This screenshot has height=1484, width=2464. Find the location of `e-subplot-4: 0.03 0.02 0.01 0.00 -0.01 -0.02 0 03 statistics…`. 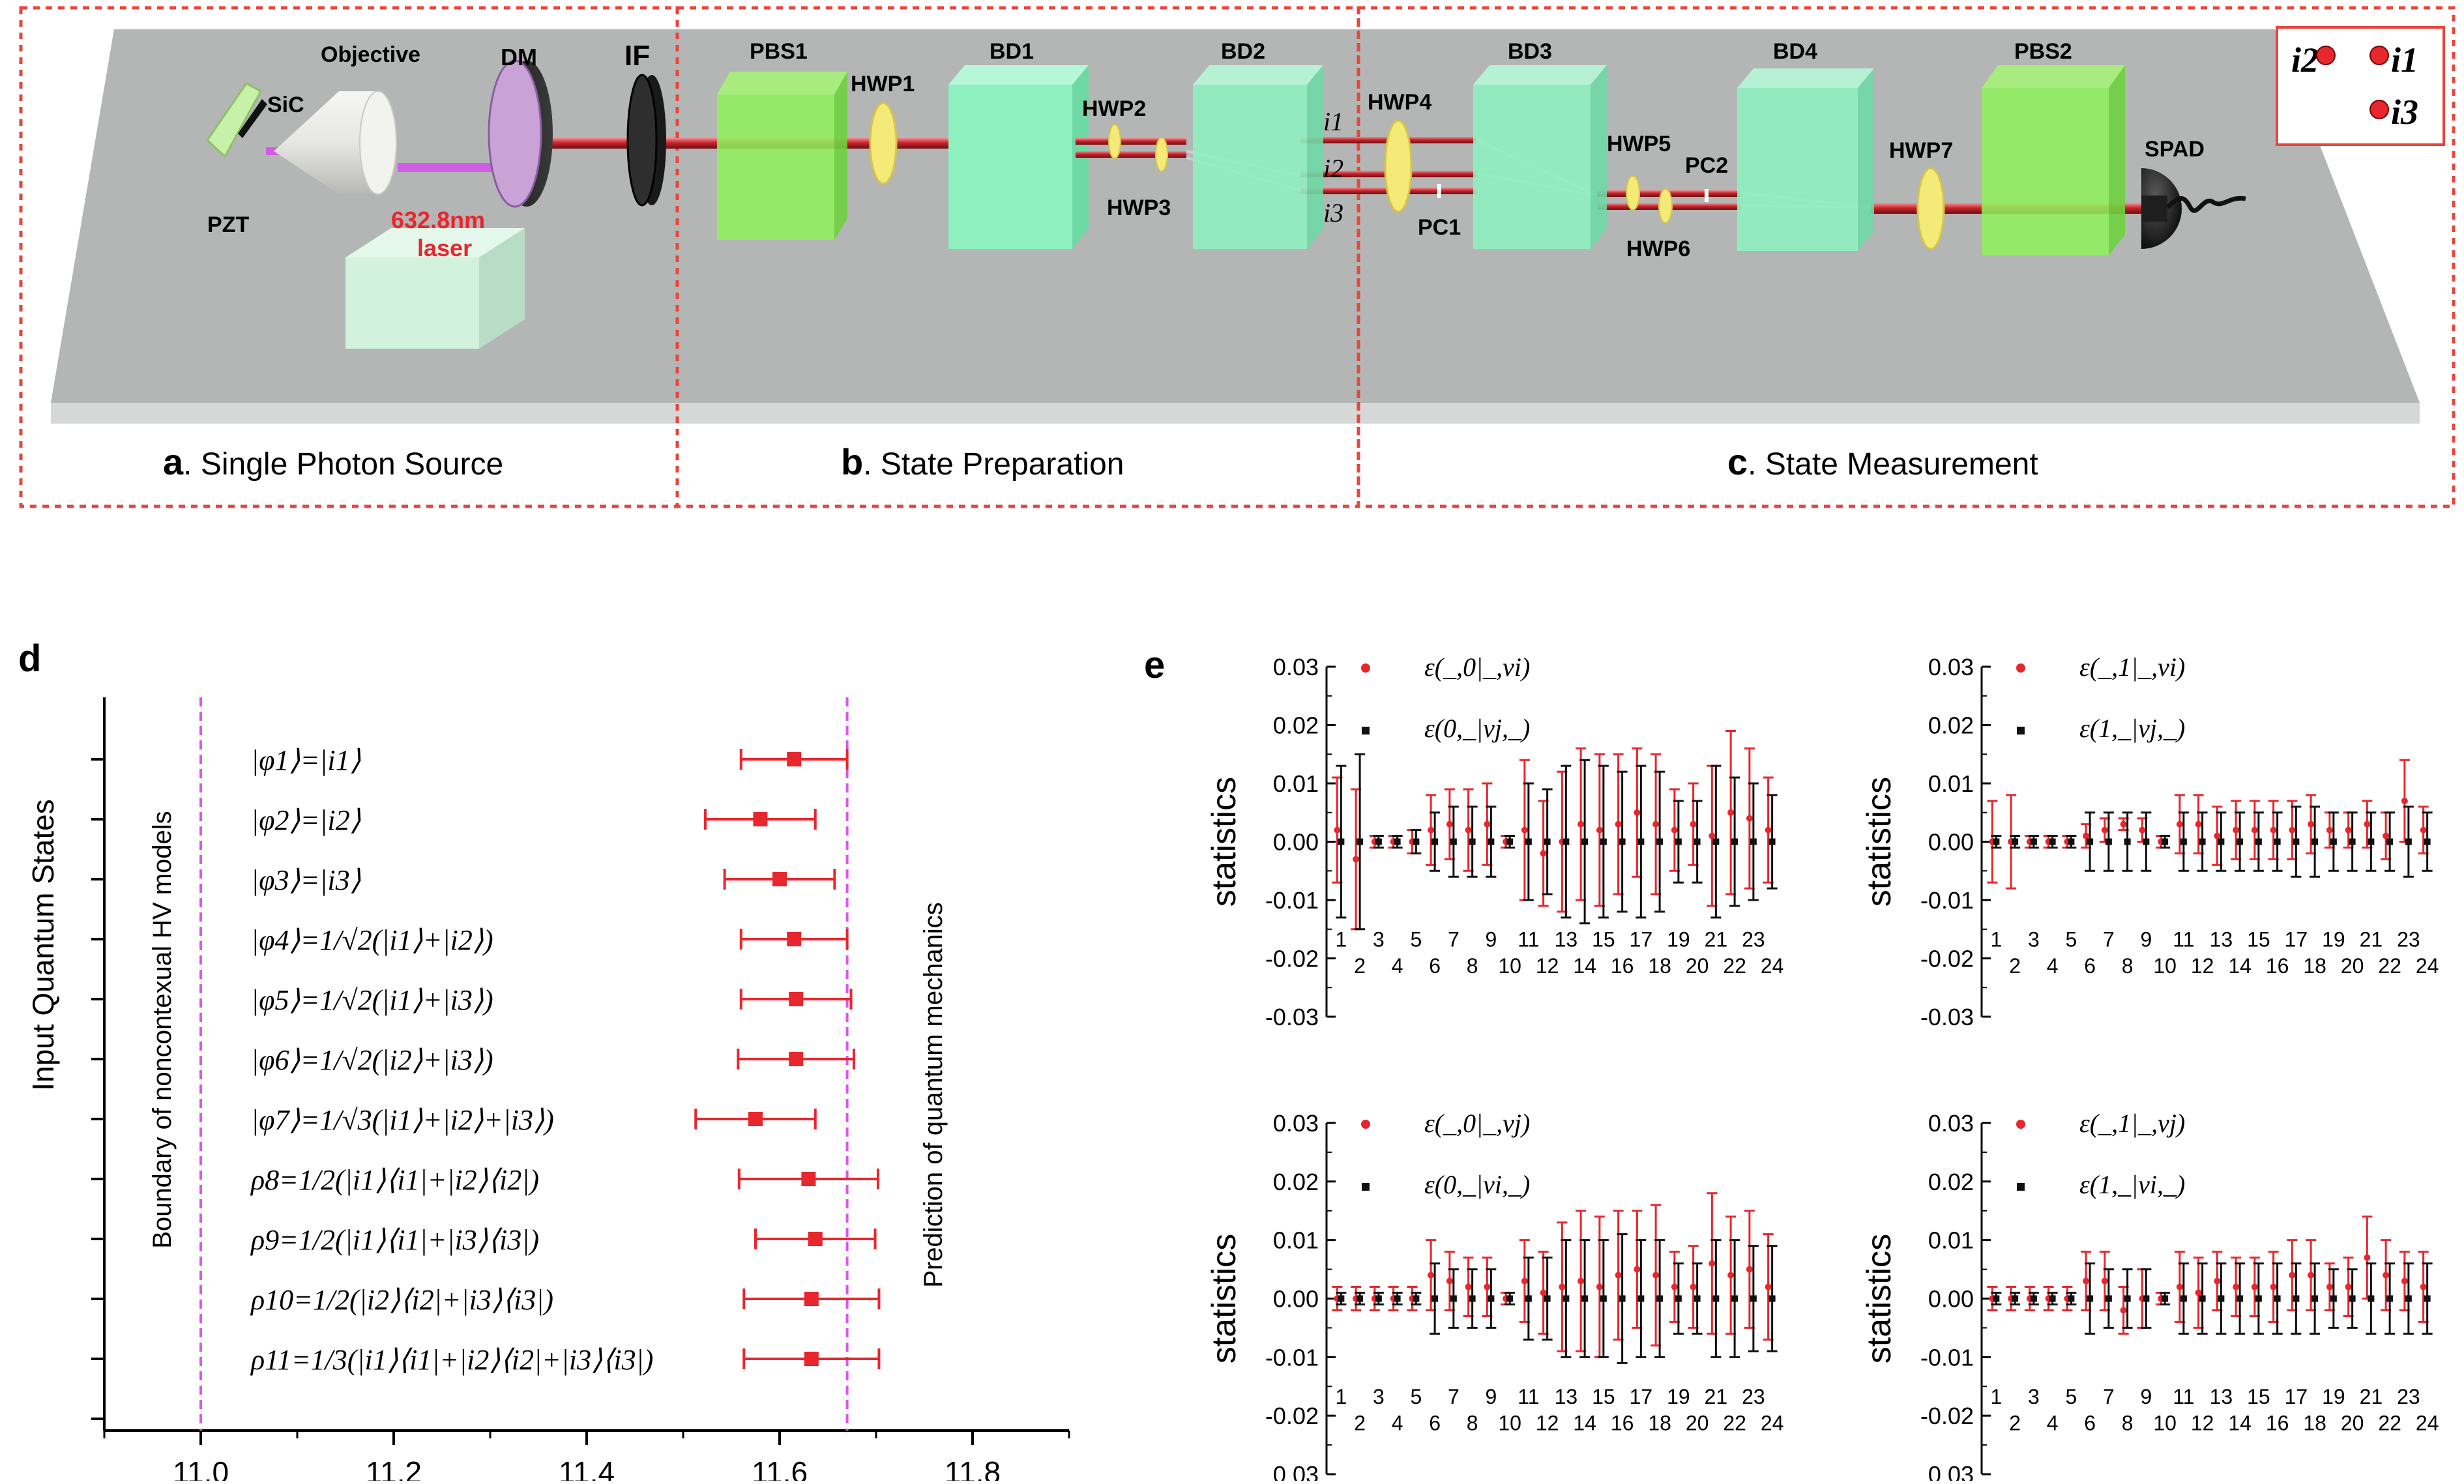

e-subplot-4: 0.03 0.02 0.01 0.00 -0.01 -0.02 0 03 statistics… is located at coordinates (2150, 1296).